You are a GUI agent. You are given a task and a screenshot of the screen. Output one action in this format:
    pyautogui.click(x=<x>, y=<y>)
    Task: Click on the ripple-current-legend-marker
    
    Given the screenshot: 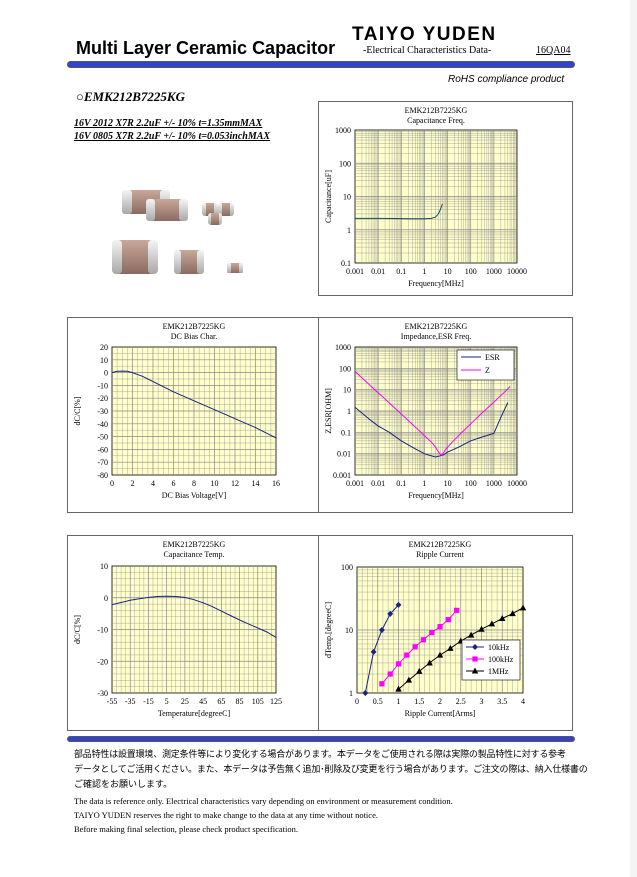 What is the action you would take?
    pyautogui.click(x=475, y=659)
    